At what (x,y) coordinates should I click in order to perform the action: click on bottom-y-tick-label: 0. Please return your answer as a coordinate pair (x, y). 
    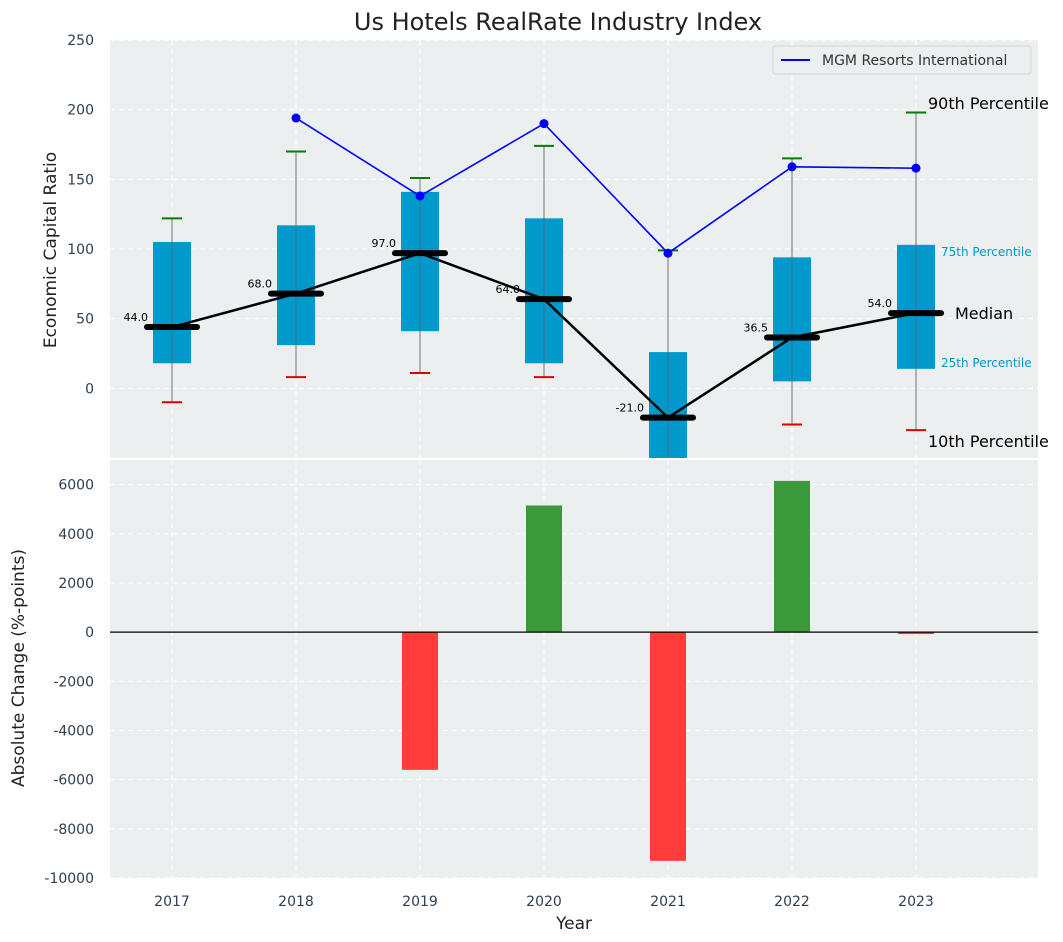
    Looking at the image, I should click on (89, 633).